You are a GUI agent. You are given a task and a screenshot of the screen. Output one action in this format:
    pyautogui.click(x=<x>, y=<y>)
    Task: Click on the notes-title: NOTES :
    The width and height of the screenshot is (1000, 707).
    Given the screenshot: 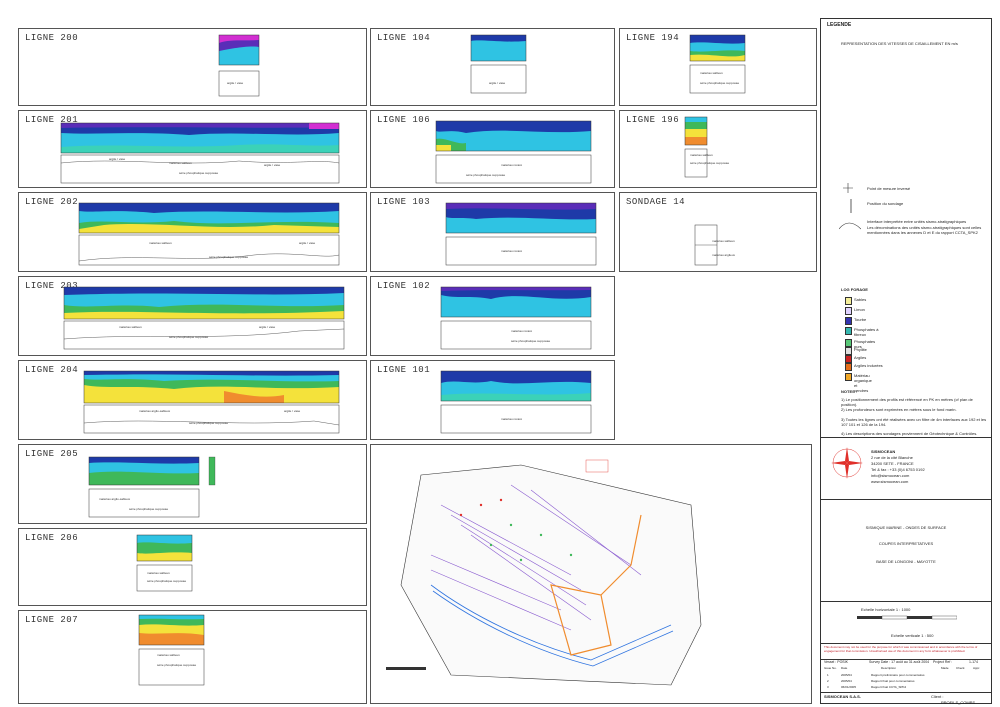 What is the action you would take?
    pyautogui.click(x=849, y=391)
    